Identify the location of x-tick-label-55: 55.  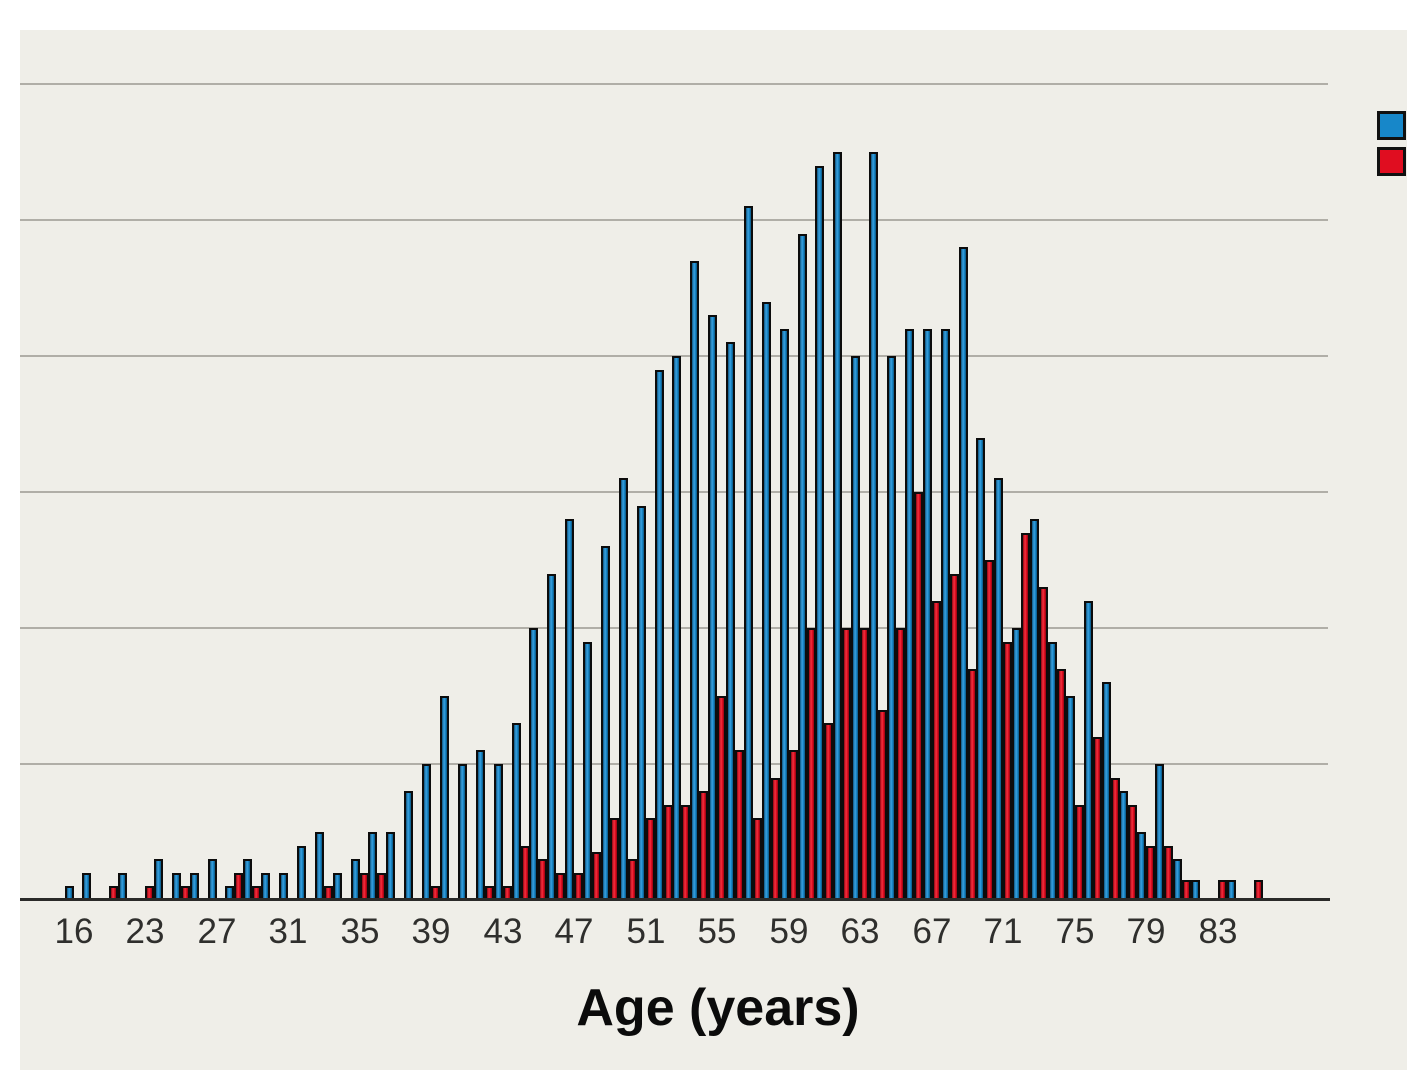
(717, 931).